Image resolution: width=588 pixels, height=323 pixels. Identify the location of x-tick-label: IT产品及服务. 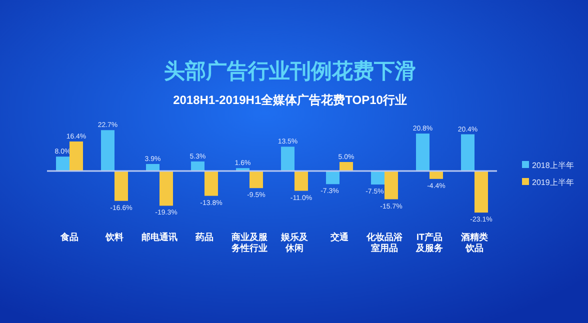
(429, 242).